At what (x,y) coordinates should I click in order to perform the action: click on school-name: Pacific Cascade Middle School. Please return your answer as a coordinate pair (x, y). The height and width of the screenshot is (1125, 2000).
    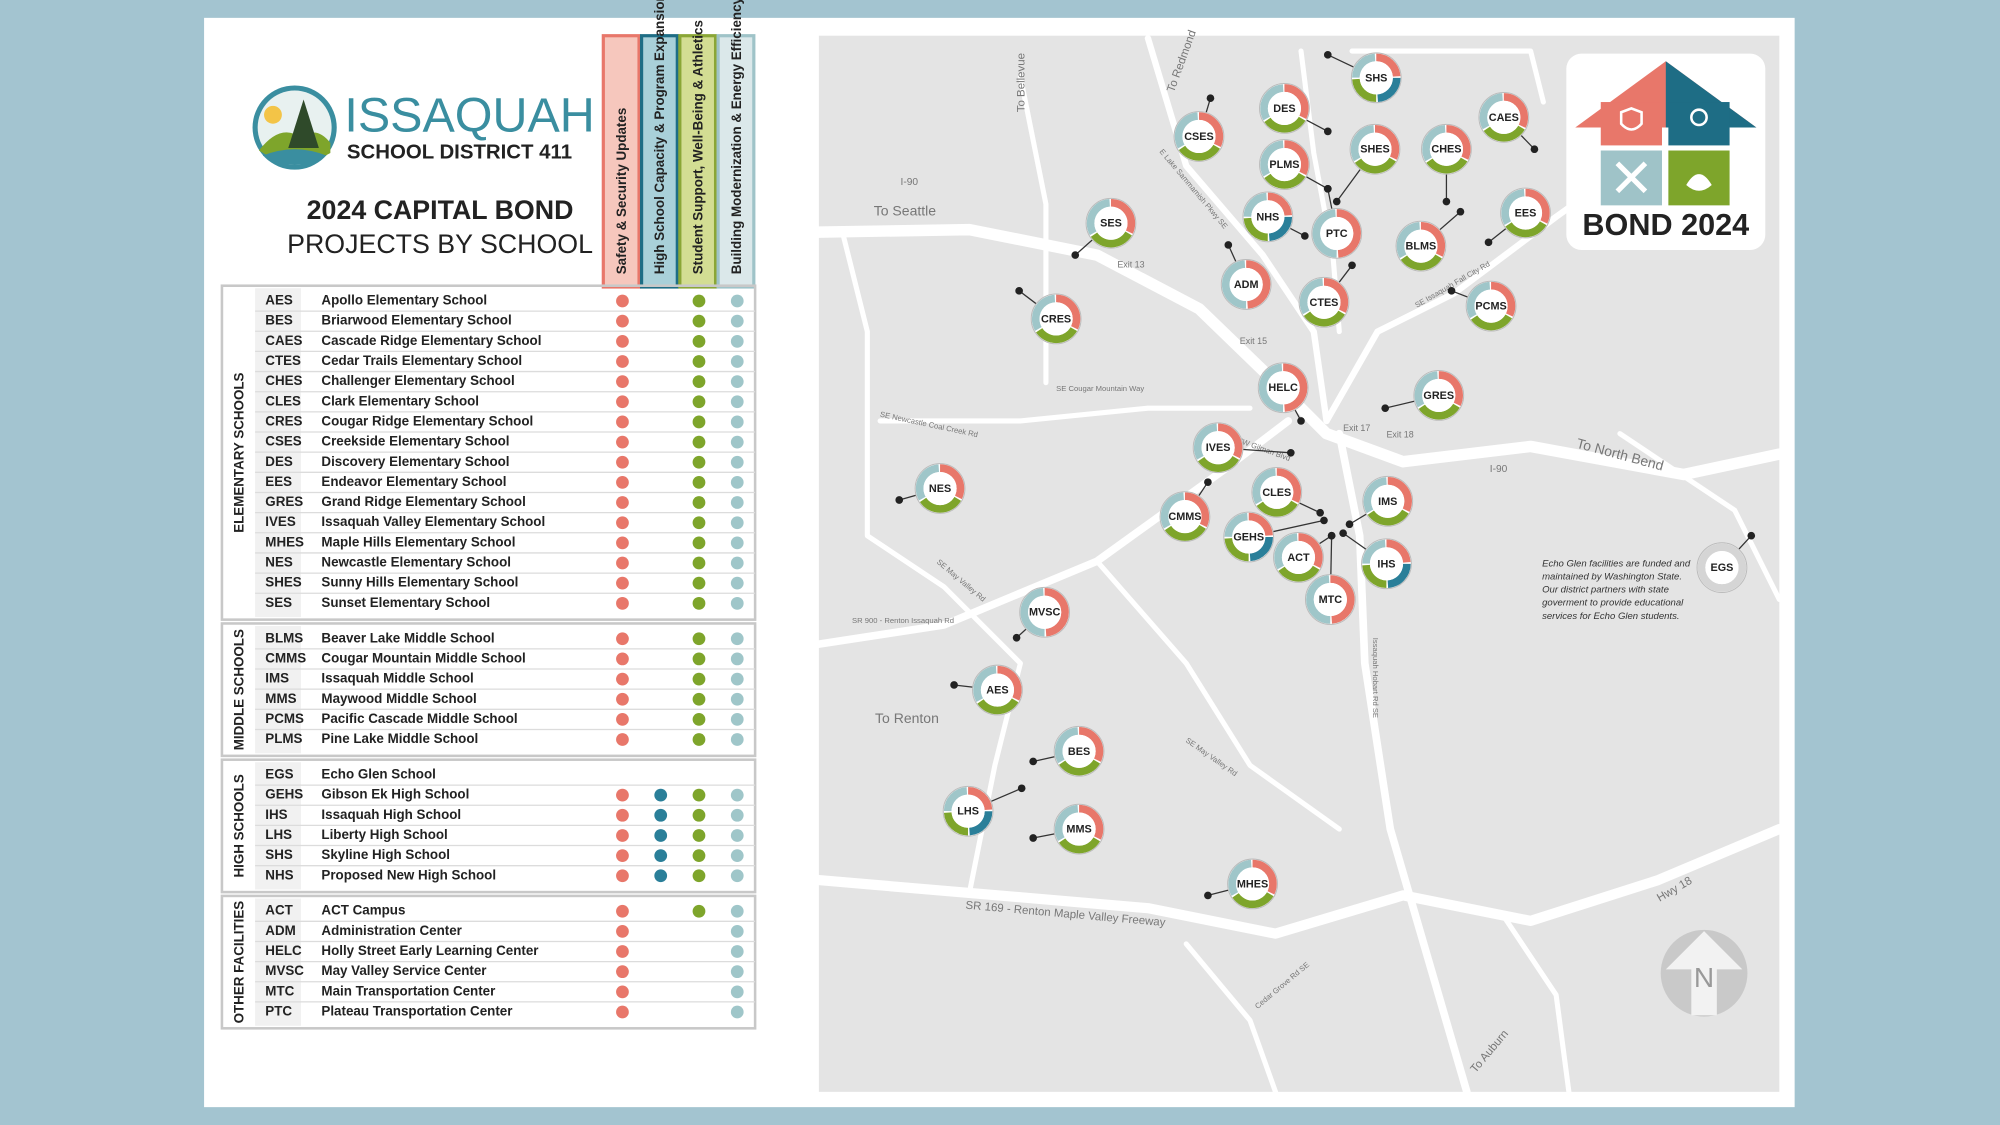
    Looking at the image, I should click on (419, 718).